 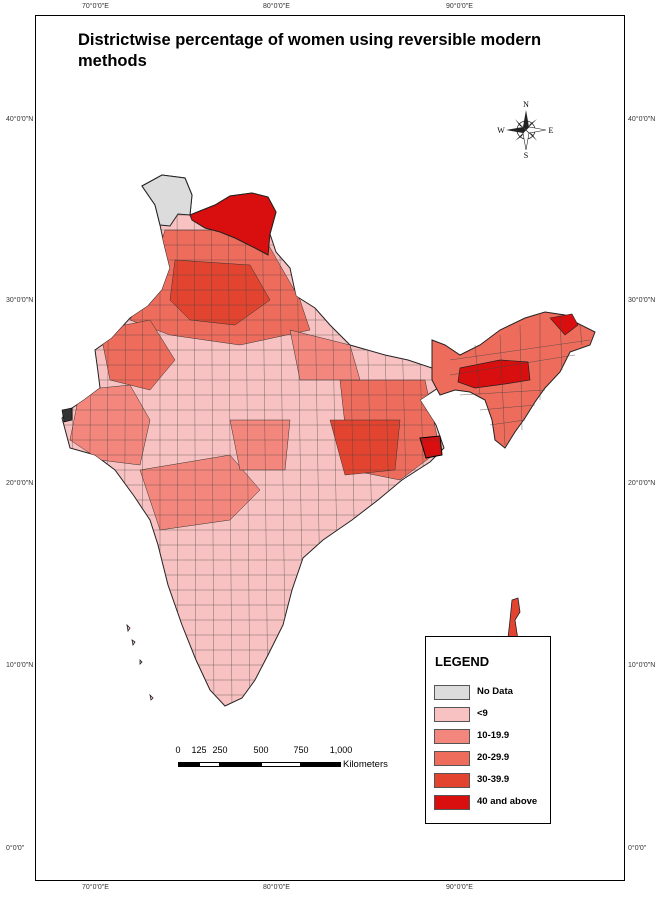 What do you see at coordinates (20, 300) in the screenshot?
I see `latitude-label-left-30: 30°0'0"N` at bounding box center [20, 300].